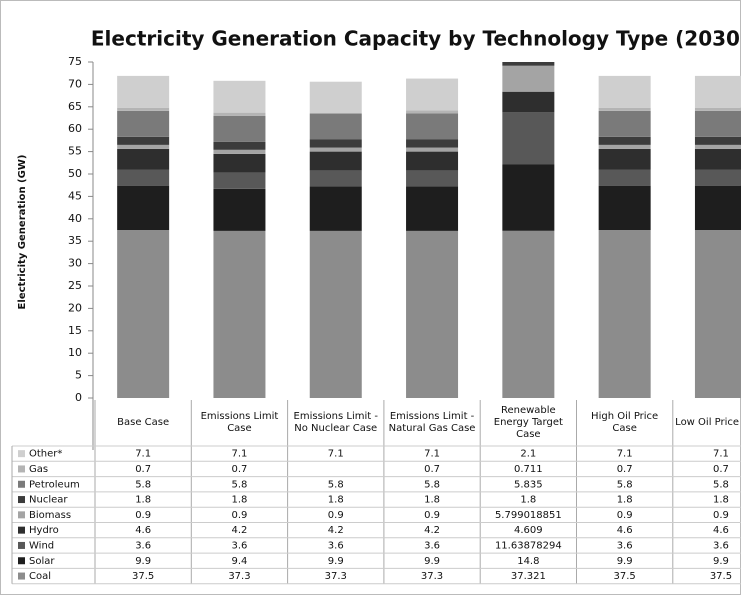 This screenshot has height=595, width=741. I want to click on table-value: 9.4, so click(239, 561).